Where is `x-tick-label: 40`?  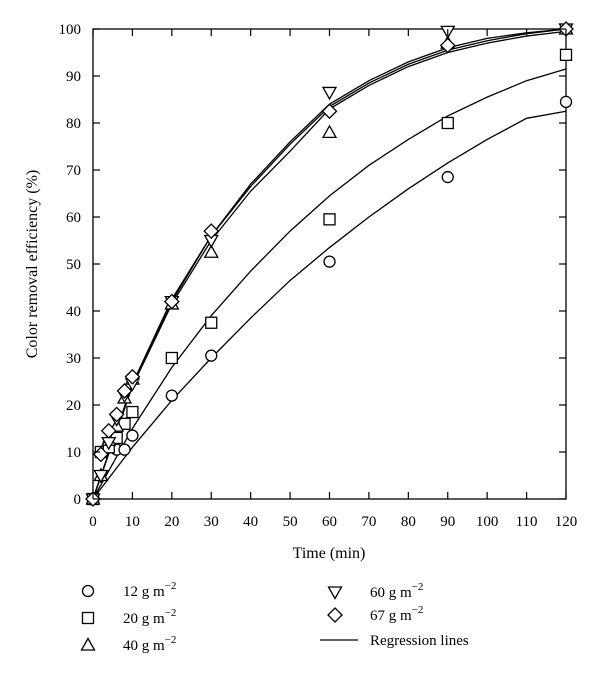 x-tick-label: 40 is located at coordinates (250, 522).